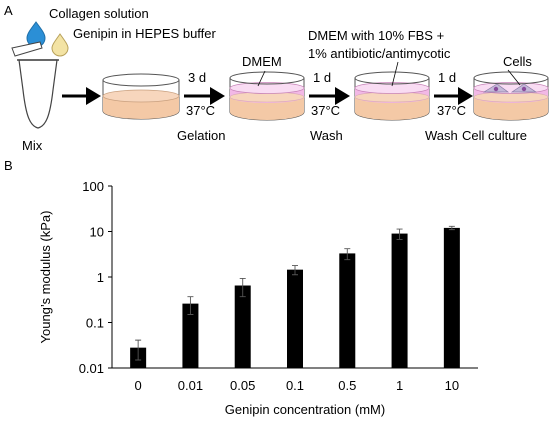  I want to click on y-tick-label: 1, so click(100, 277).